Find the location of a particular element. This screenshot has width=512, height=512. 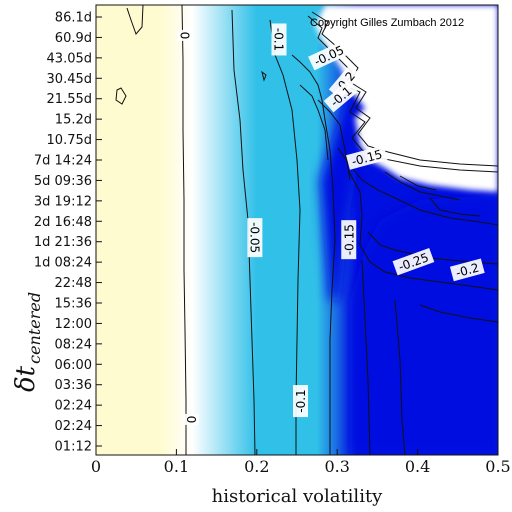

contour-label: -0.2 is located at coordinates (467, 270).